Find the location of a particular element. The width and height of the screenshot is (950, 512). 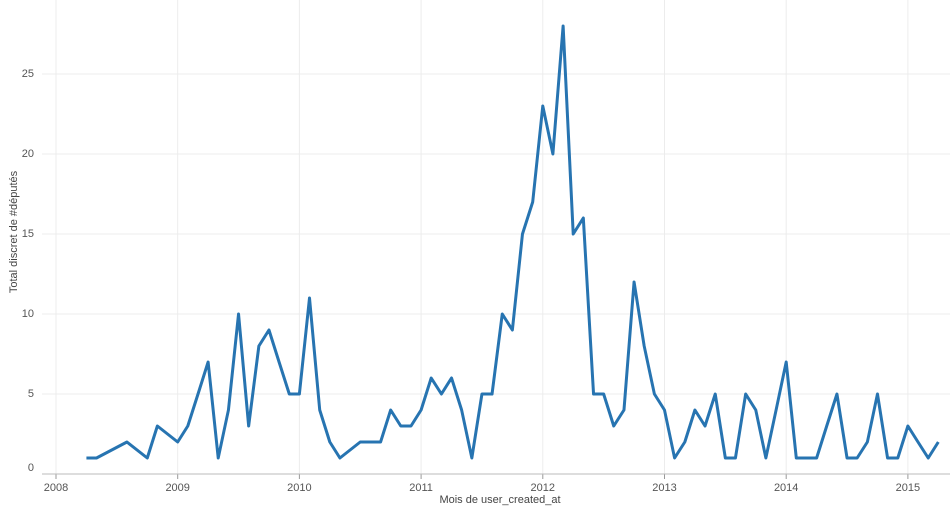

x-tick-label: 2015 is located at coordinates (908, 488).